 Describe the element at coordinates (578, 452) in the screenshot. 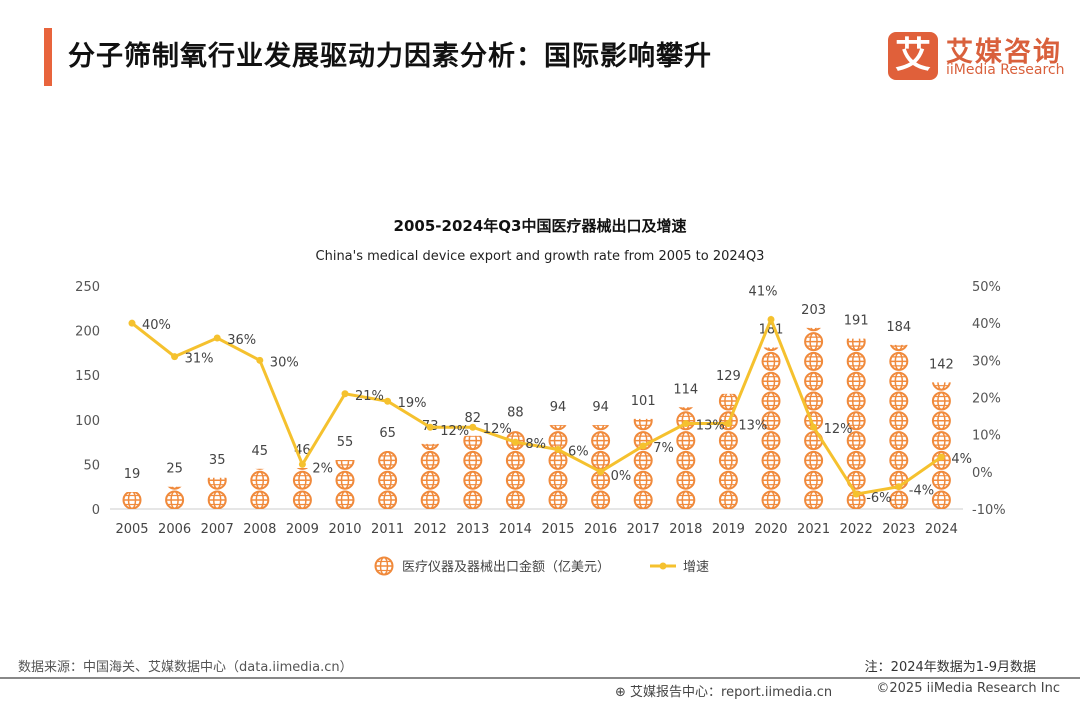

I see `growth-label: 6%` at that location.